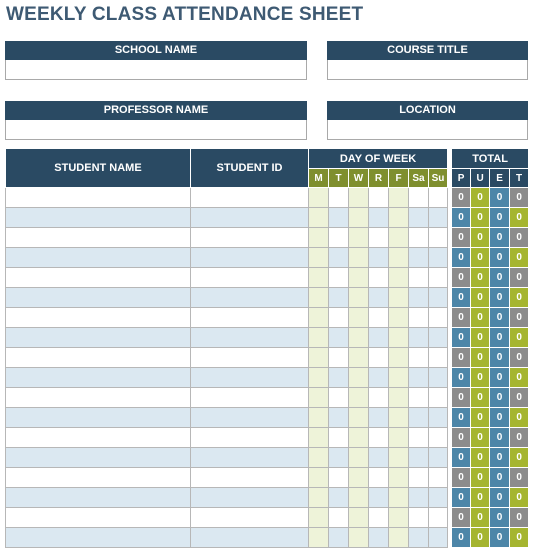  Describe the element at coordinates (156, 70) in the screenshot. I see `school-name-input` at that location.